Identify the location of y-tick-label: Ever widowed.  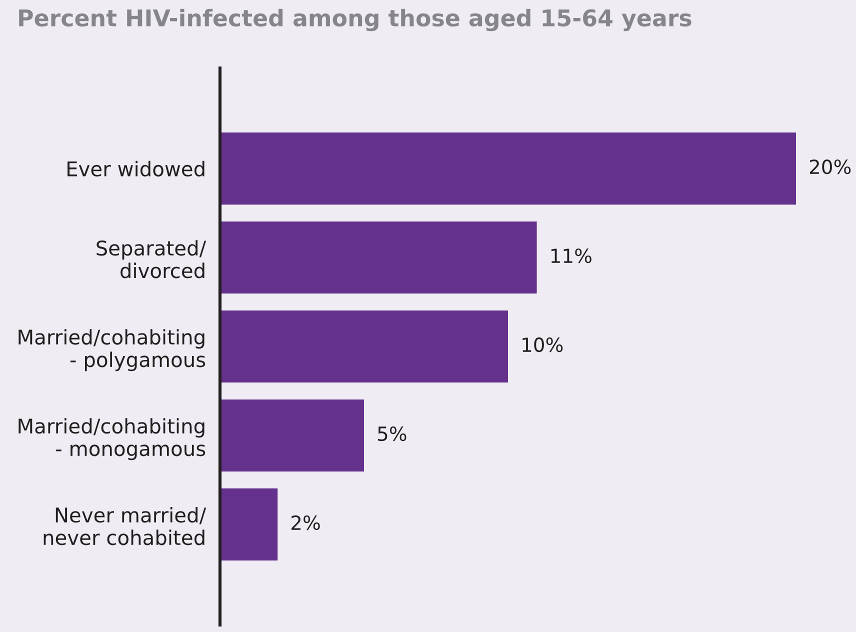
(136, 168).